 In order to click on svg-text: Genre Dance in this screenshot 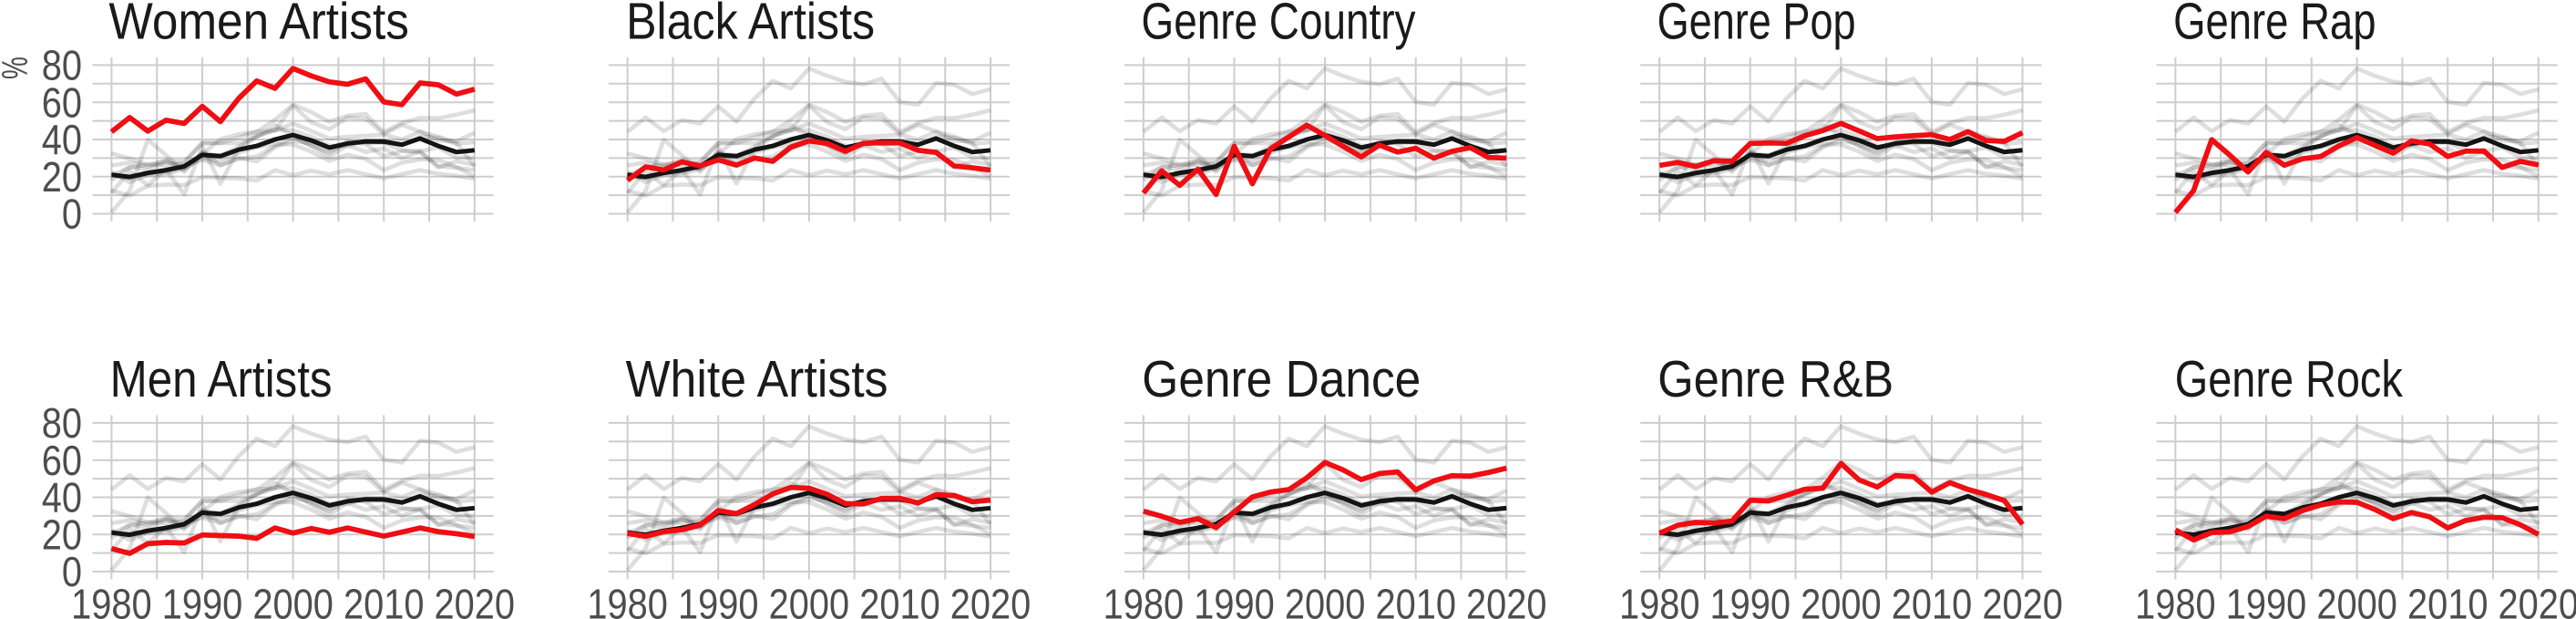, I will do `click(1281, 379)`.